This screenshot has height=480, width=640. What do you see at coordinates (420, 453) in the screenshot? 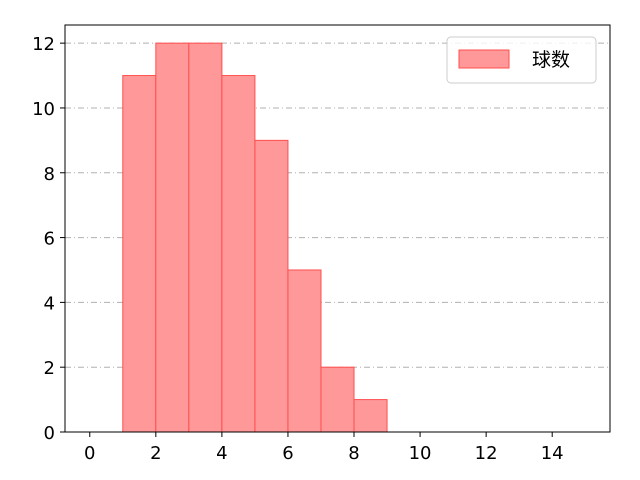
I see `x-tick-label: 10` at bounding box center [420, 453].